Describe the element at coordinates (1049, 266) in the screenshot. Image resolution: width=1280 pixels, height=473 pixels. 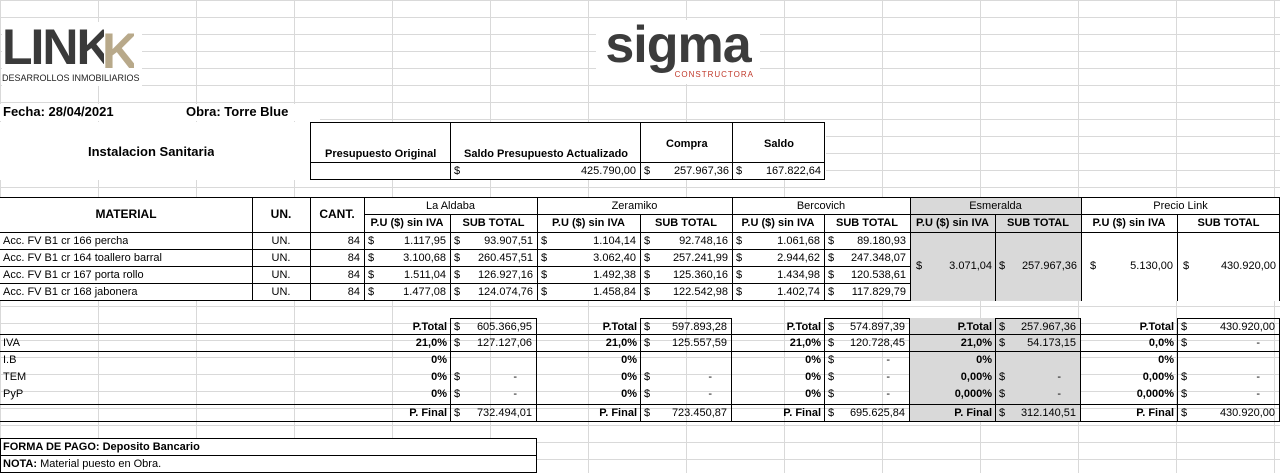
I see `esmeralda-subtotal: 257.967,36` at that location.